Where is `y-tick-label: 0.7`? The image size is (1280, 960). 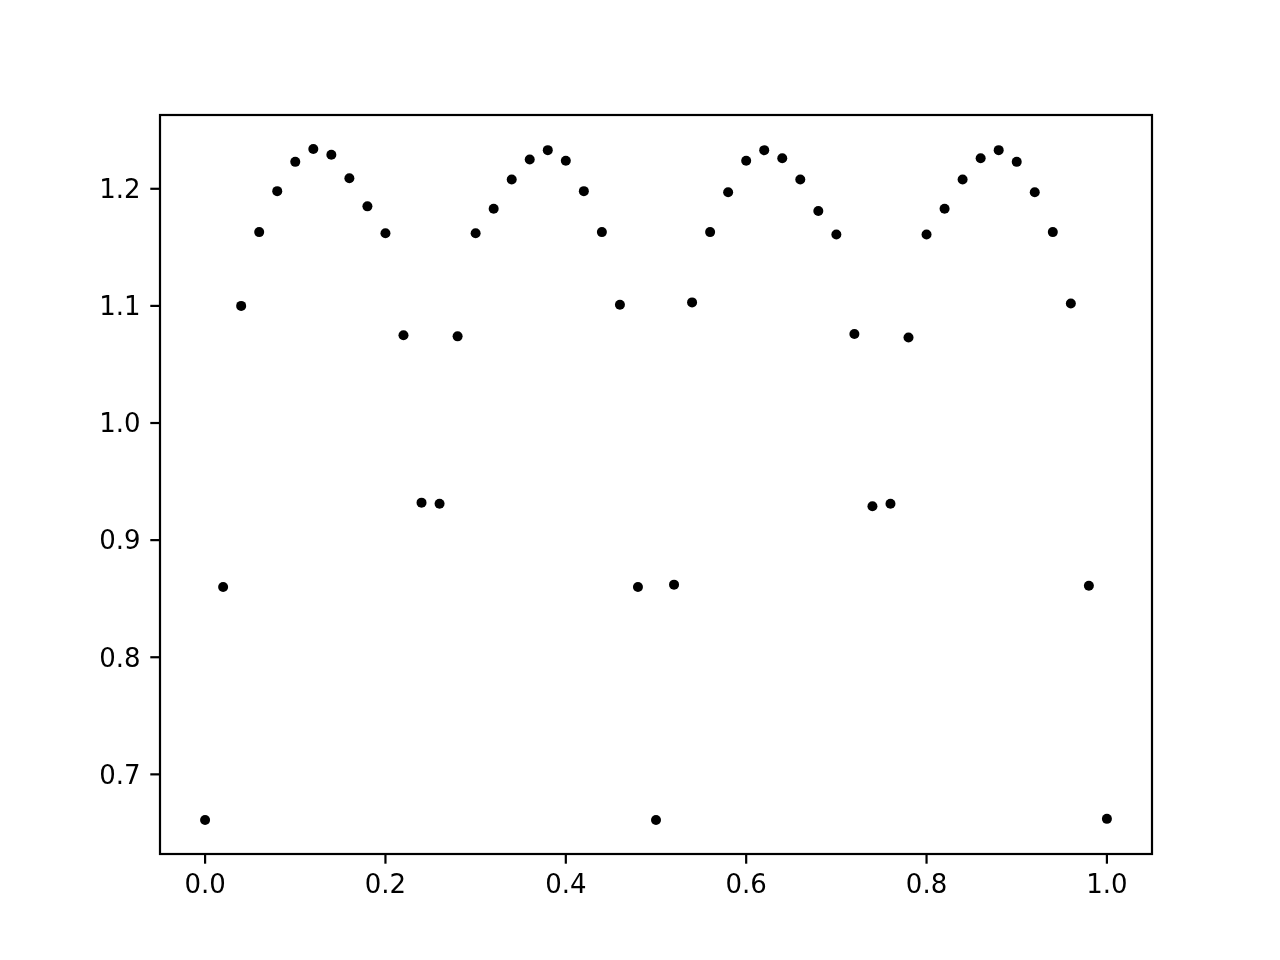 y-tick-label: 0.7 is located at coordinates (120, 774).